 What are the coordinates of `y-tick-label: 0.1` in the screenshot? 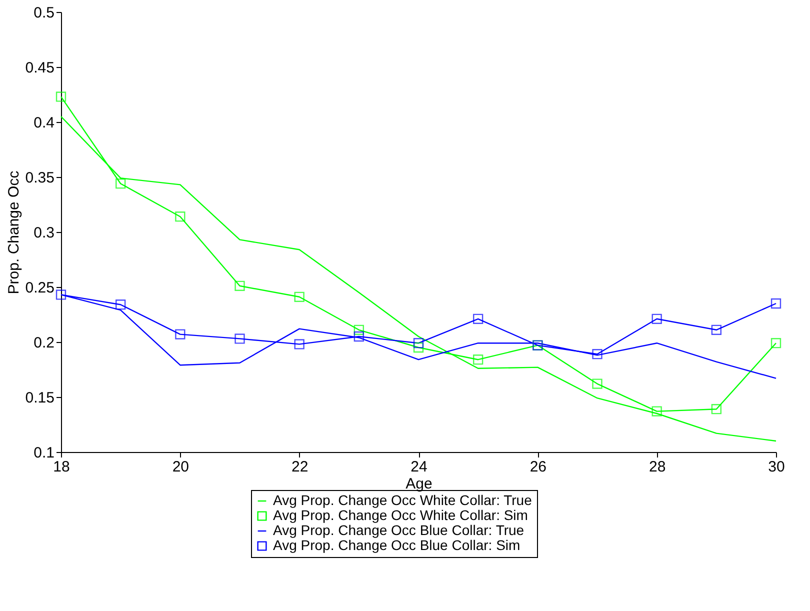 It's located at (44, 453).